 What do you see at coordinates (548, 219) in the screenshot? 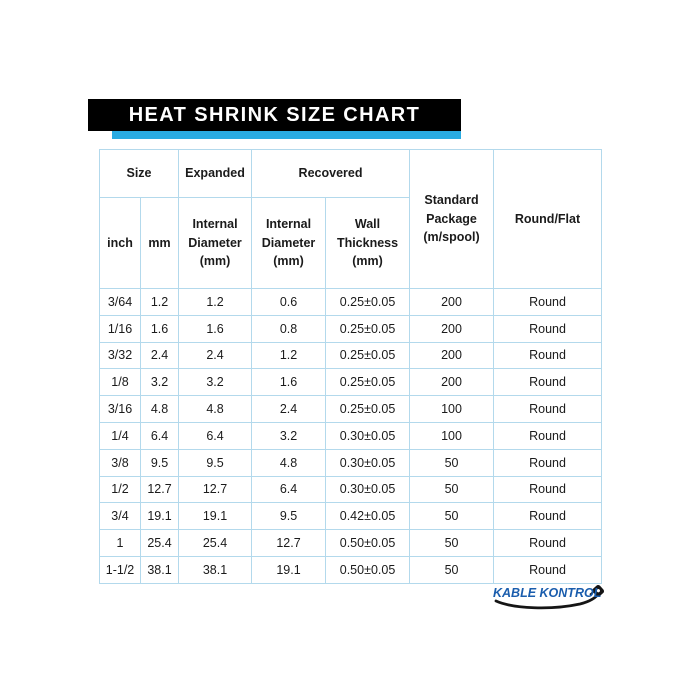
I see `header-round-flat: Round/Flat` at bounding box center [548, 219].